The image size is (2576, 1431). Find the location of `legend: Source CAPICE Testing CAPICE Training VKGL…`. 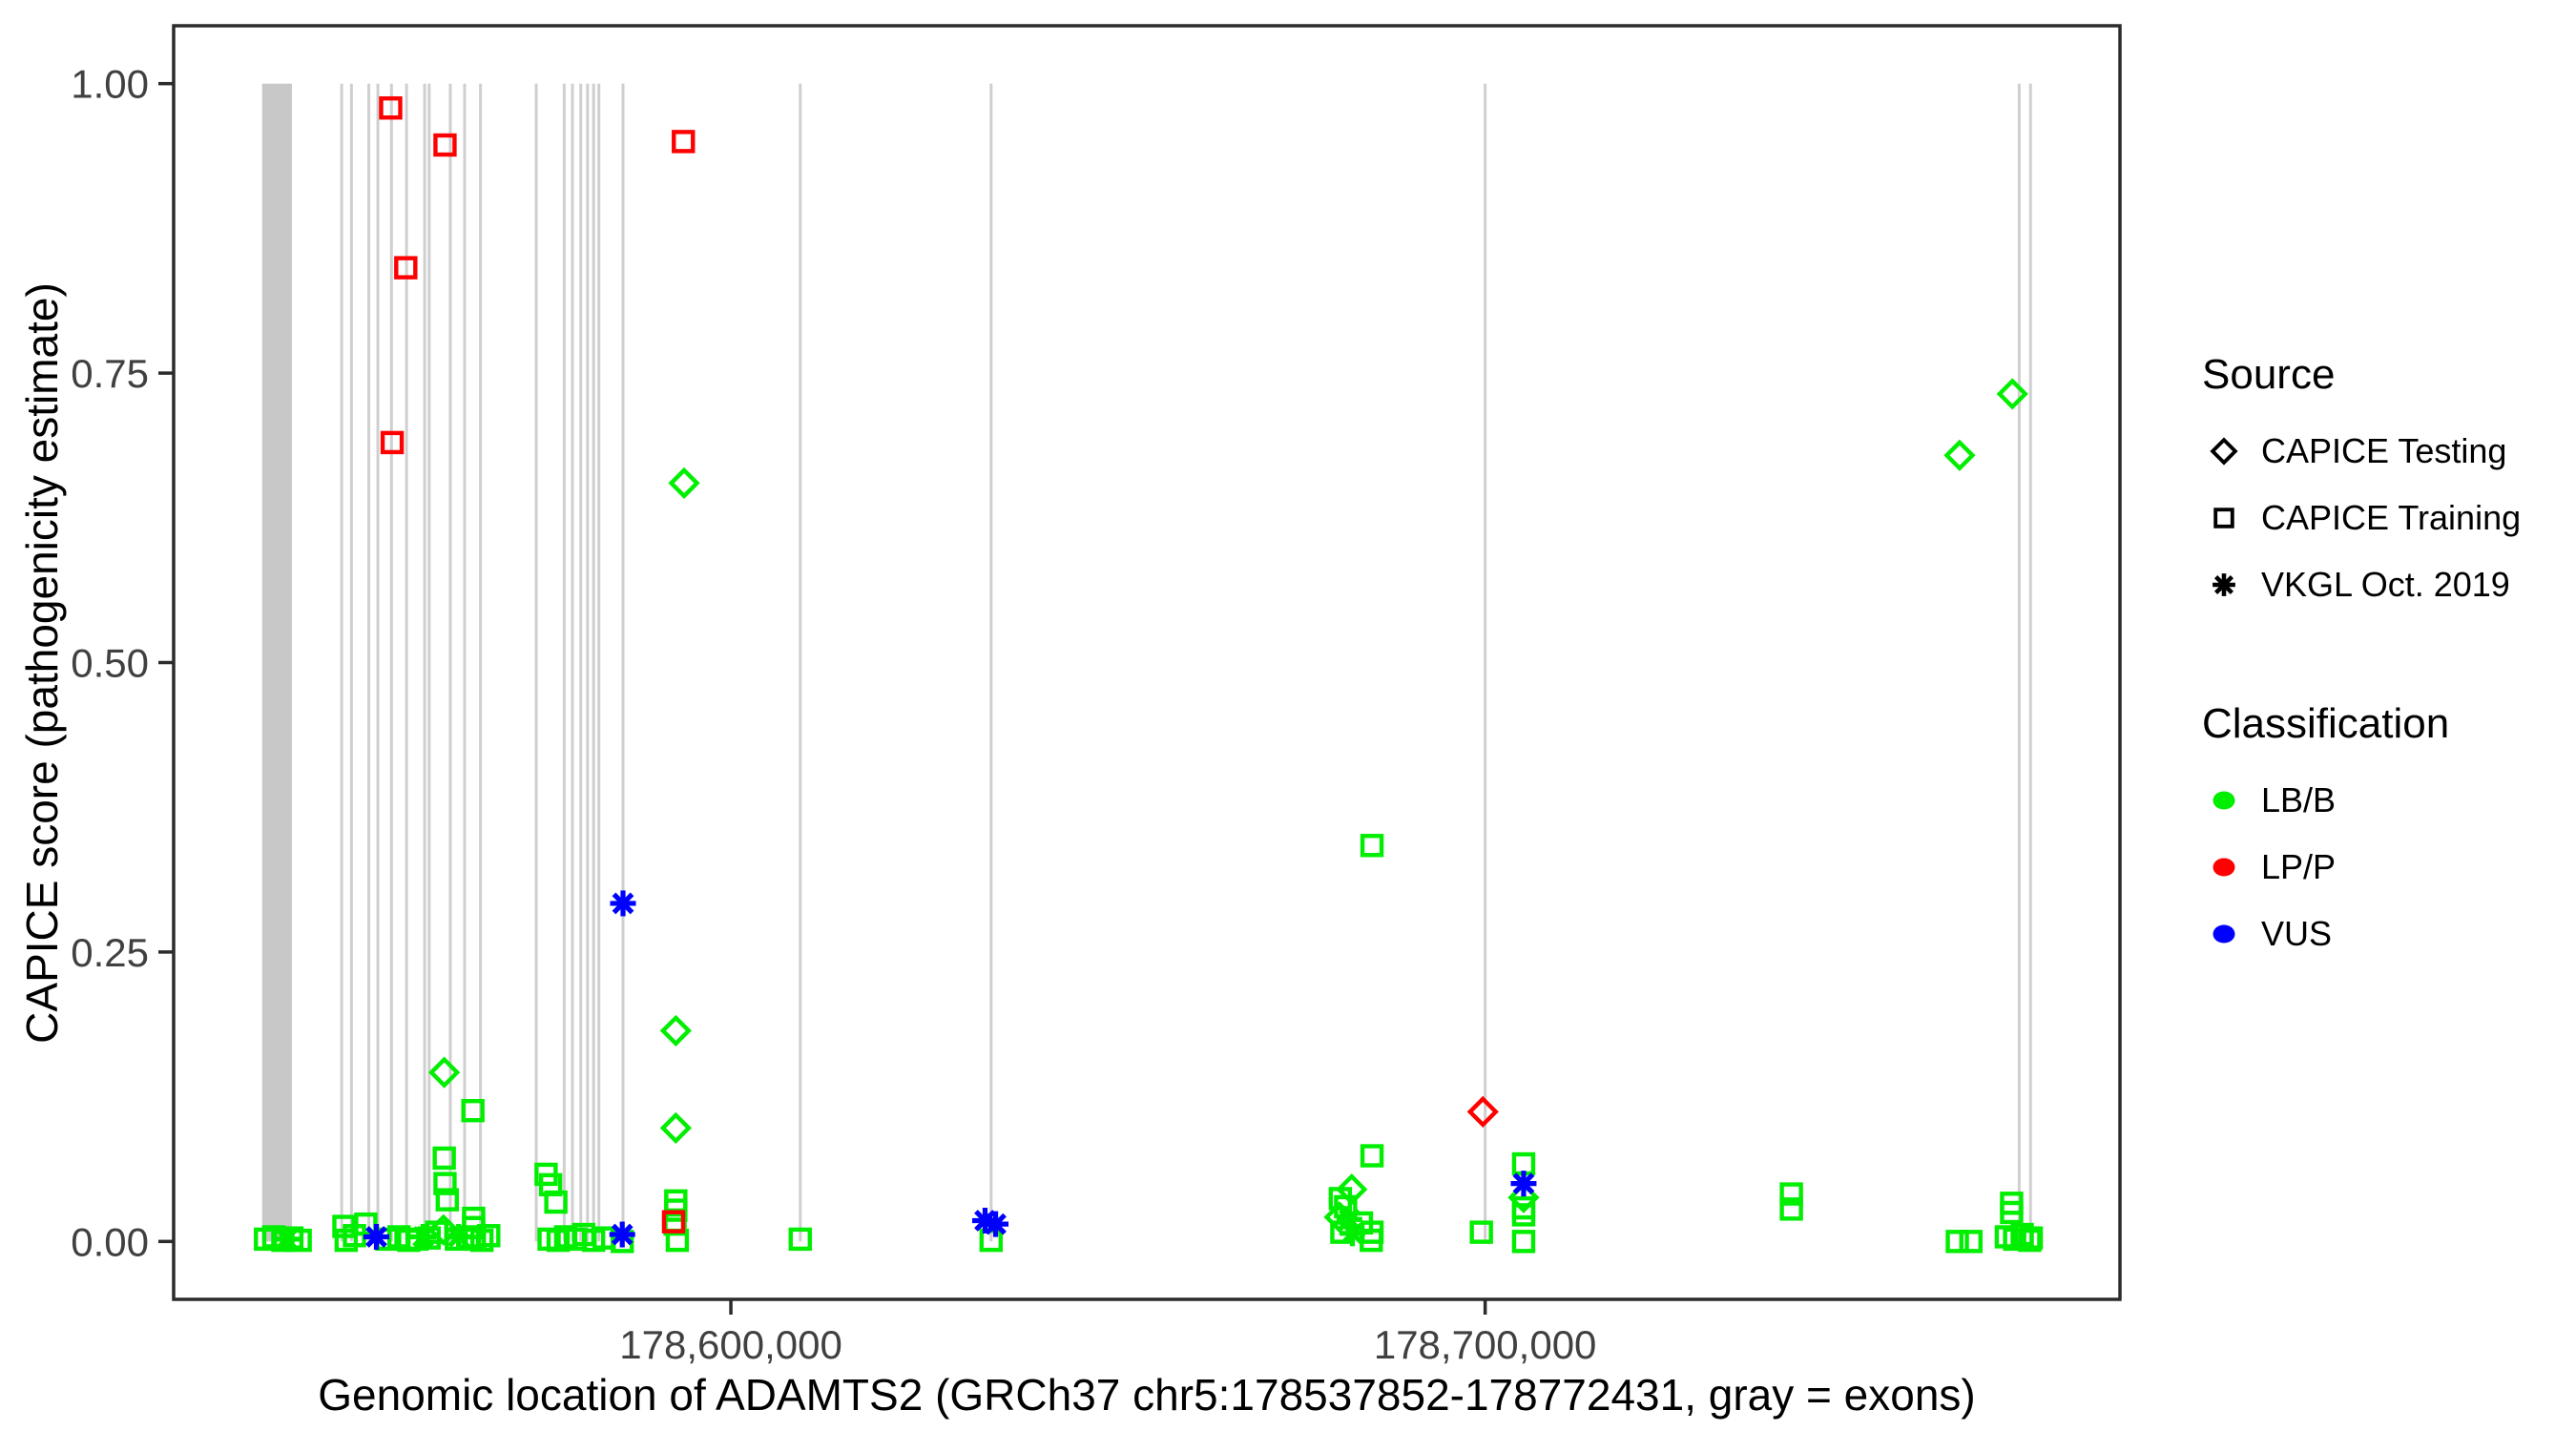

legend: Source CAPICE Testing CAPICE Training VKGL… is located at coordinates (2361, 654).